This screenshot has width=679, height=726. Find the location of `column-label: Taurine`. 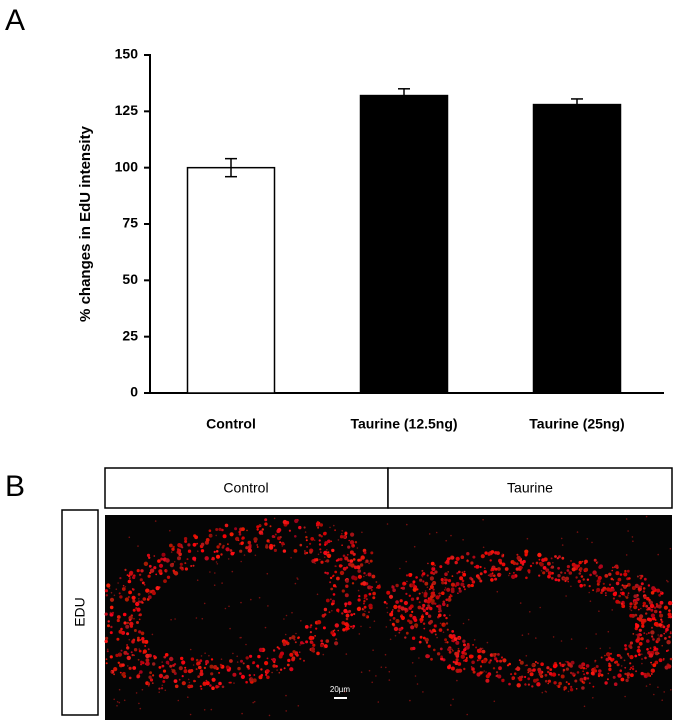

column-label: Taurine is located at coordinates (530, 488).